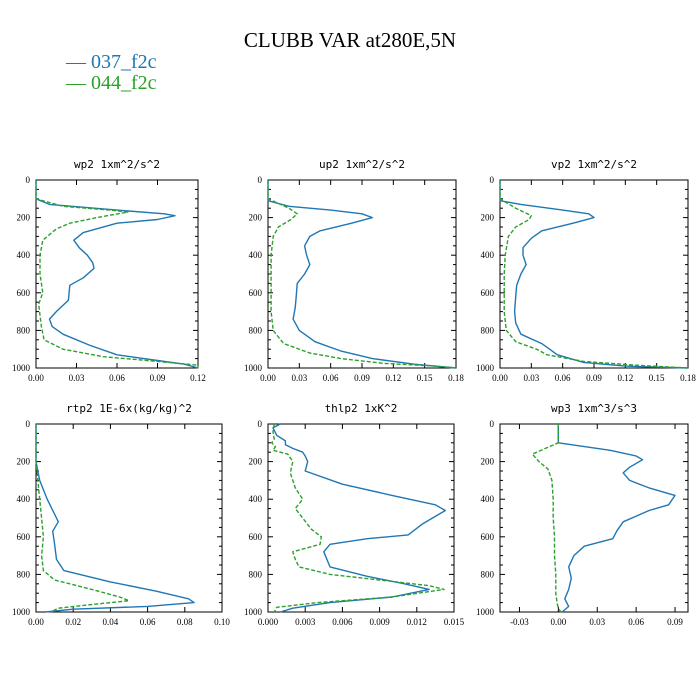 The width and height of the screenshot is (700, 700). What do you see at coordinates (350, 40) in the screenshot?
I see `chart-main-title: CLUBB VAR at280E,5N` at bounding box center [350, 40].